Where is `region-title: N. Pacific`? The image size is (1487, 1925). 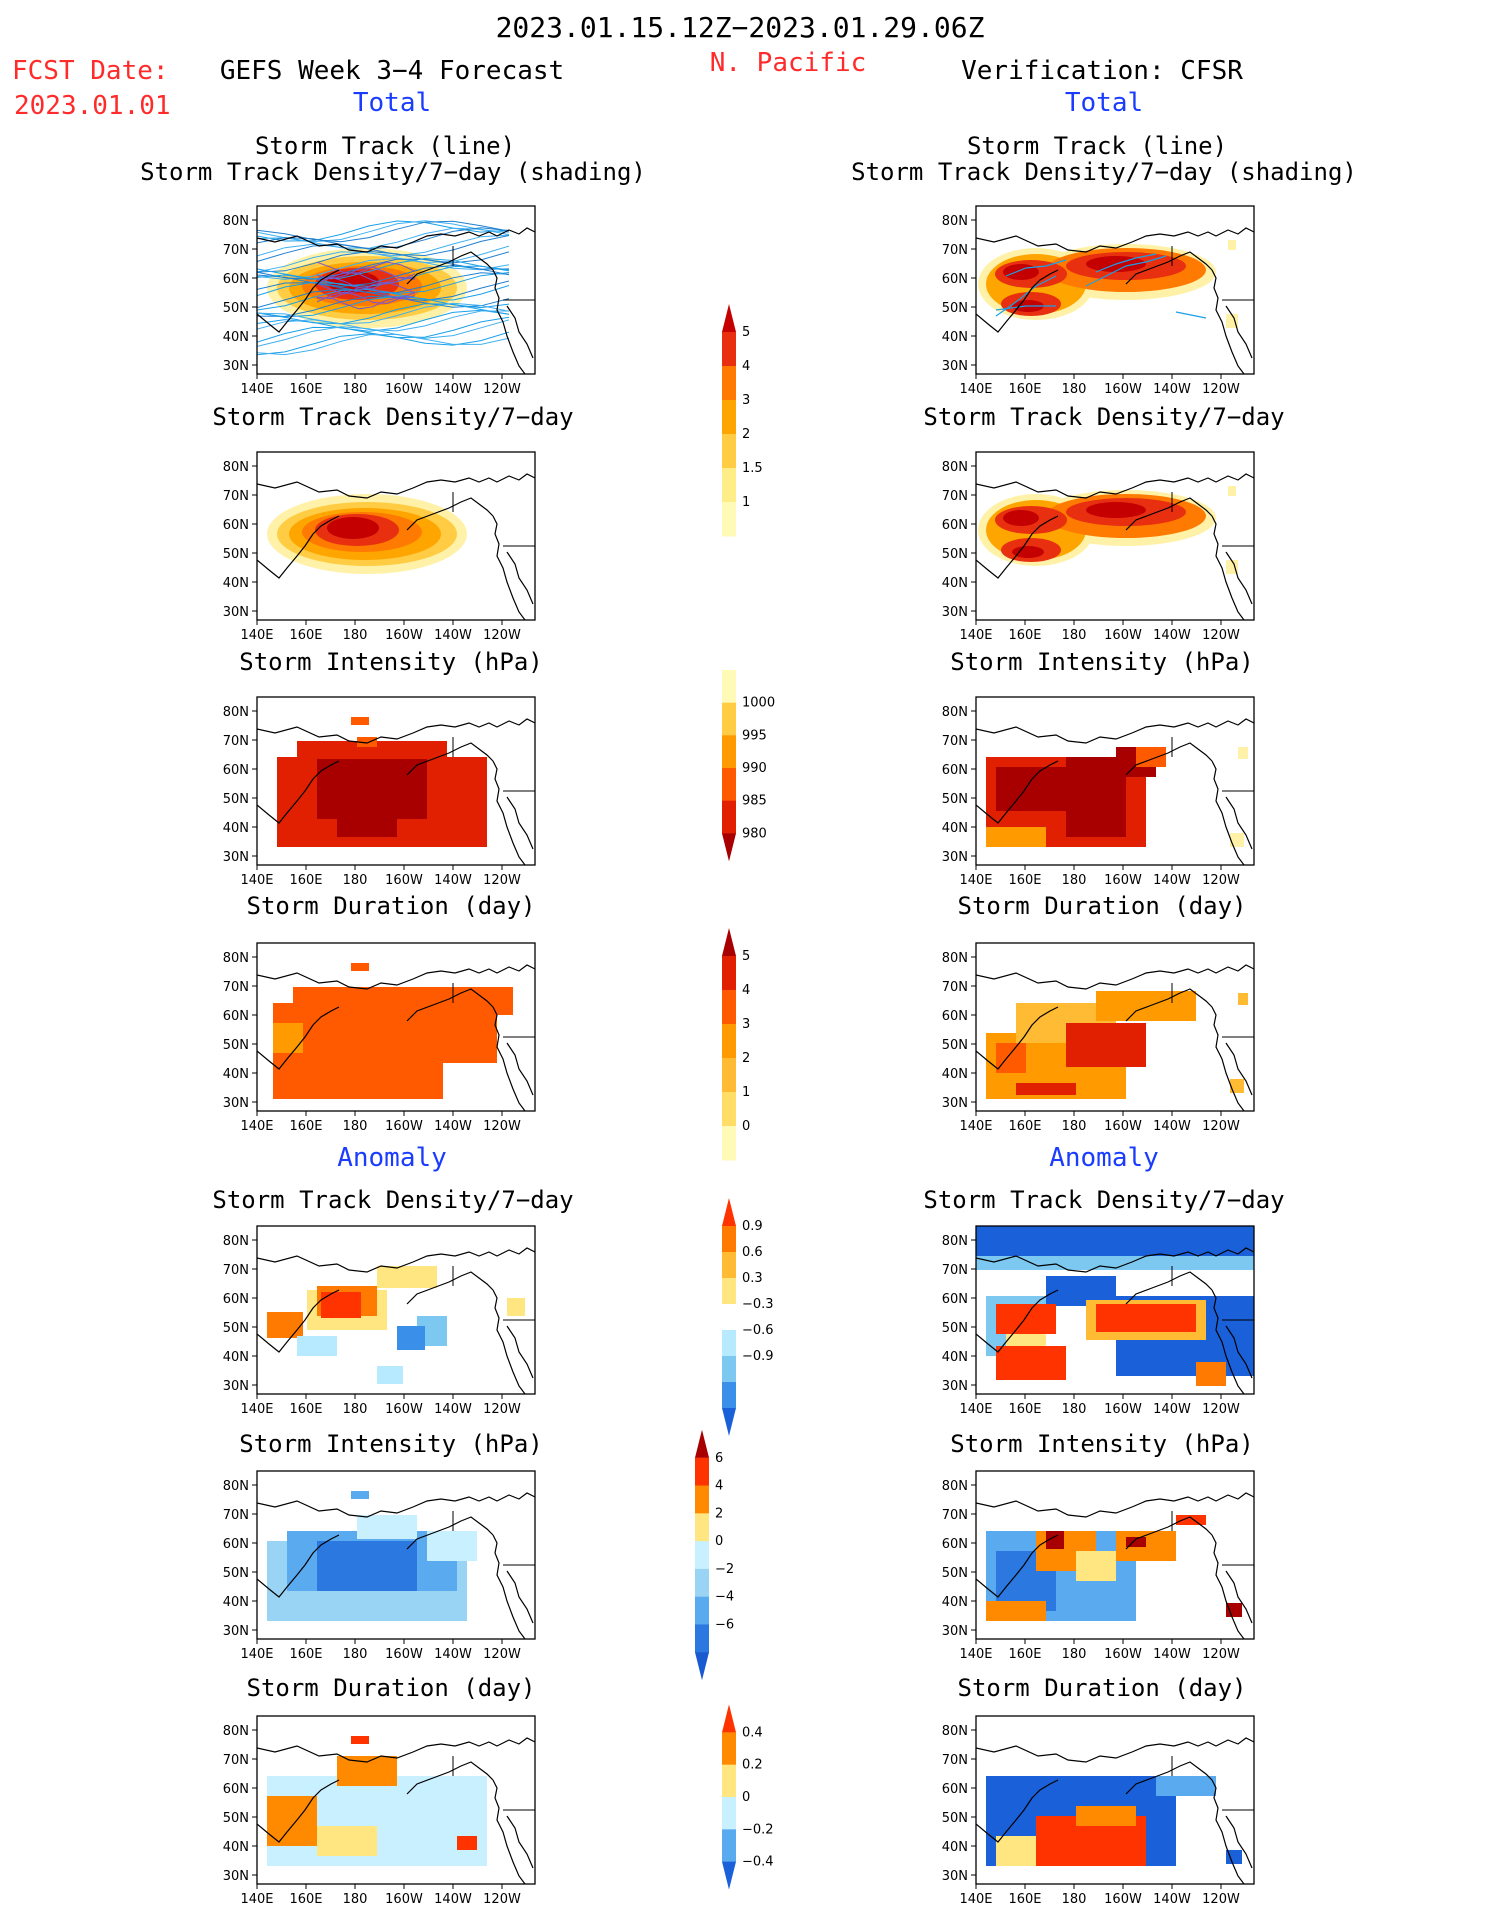
region-title: N. Pacific is located at coordinates (788, 63).